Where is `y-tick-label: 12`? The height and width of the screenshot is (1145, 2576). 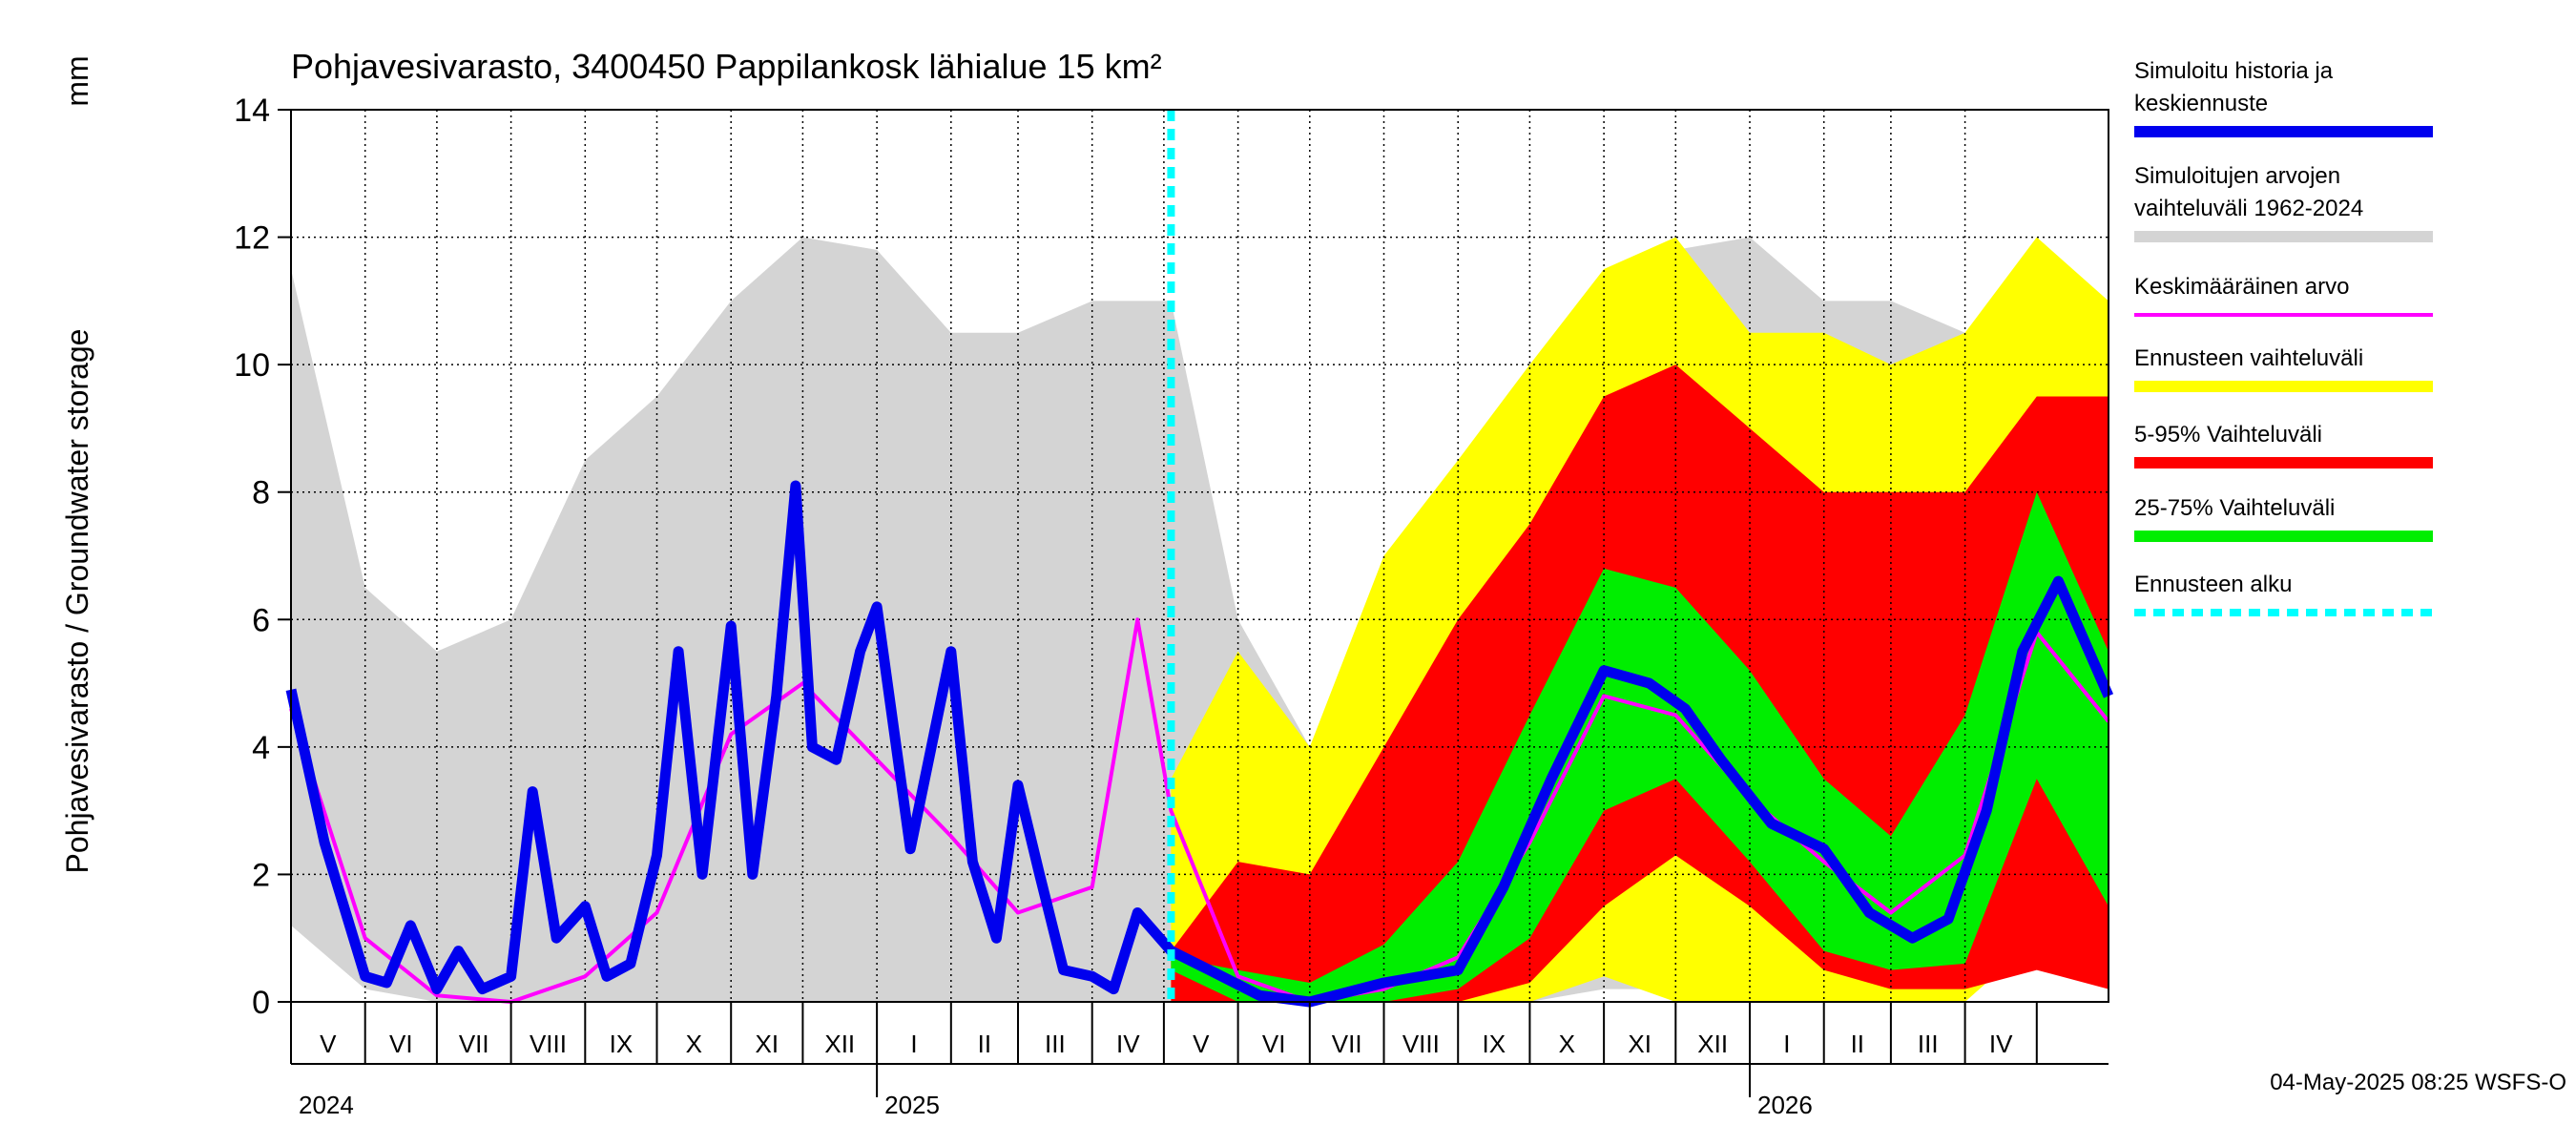 y-tick-label: 12 is located at coordinates (252, 239).